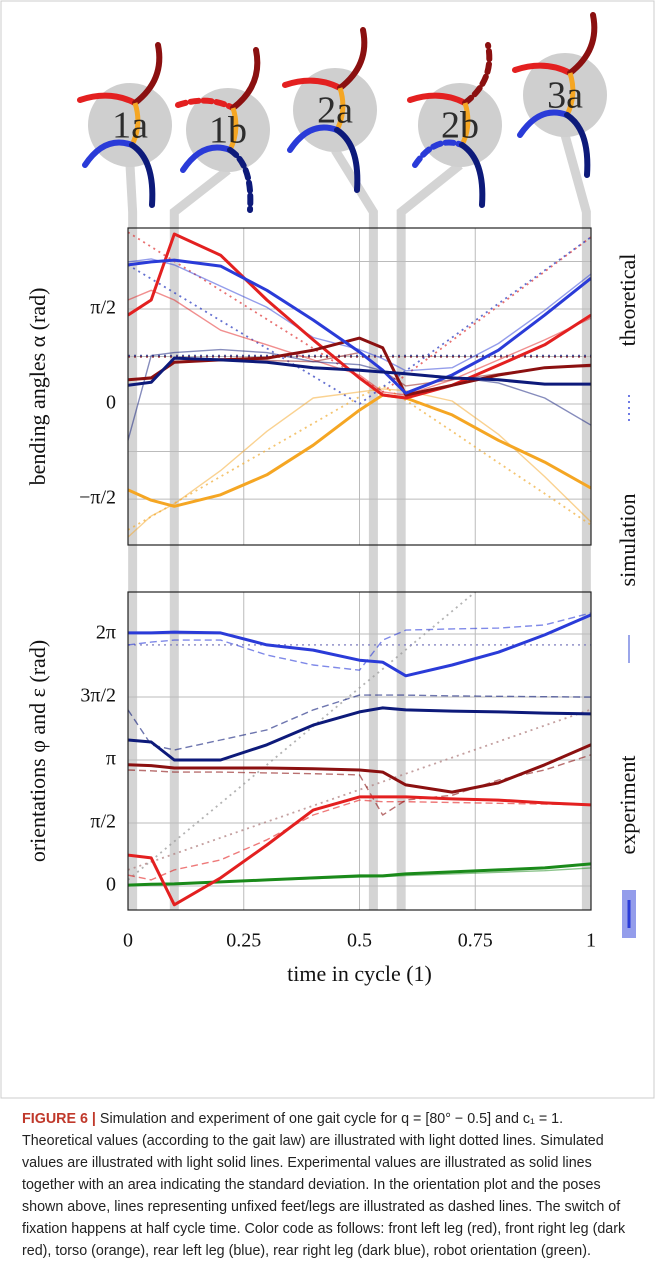 The height and width of the screenshot is (1262, 655). I want to click on y-axis-label: orientations φ and ε (rad), so click(37, 751).